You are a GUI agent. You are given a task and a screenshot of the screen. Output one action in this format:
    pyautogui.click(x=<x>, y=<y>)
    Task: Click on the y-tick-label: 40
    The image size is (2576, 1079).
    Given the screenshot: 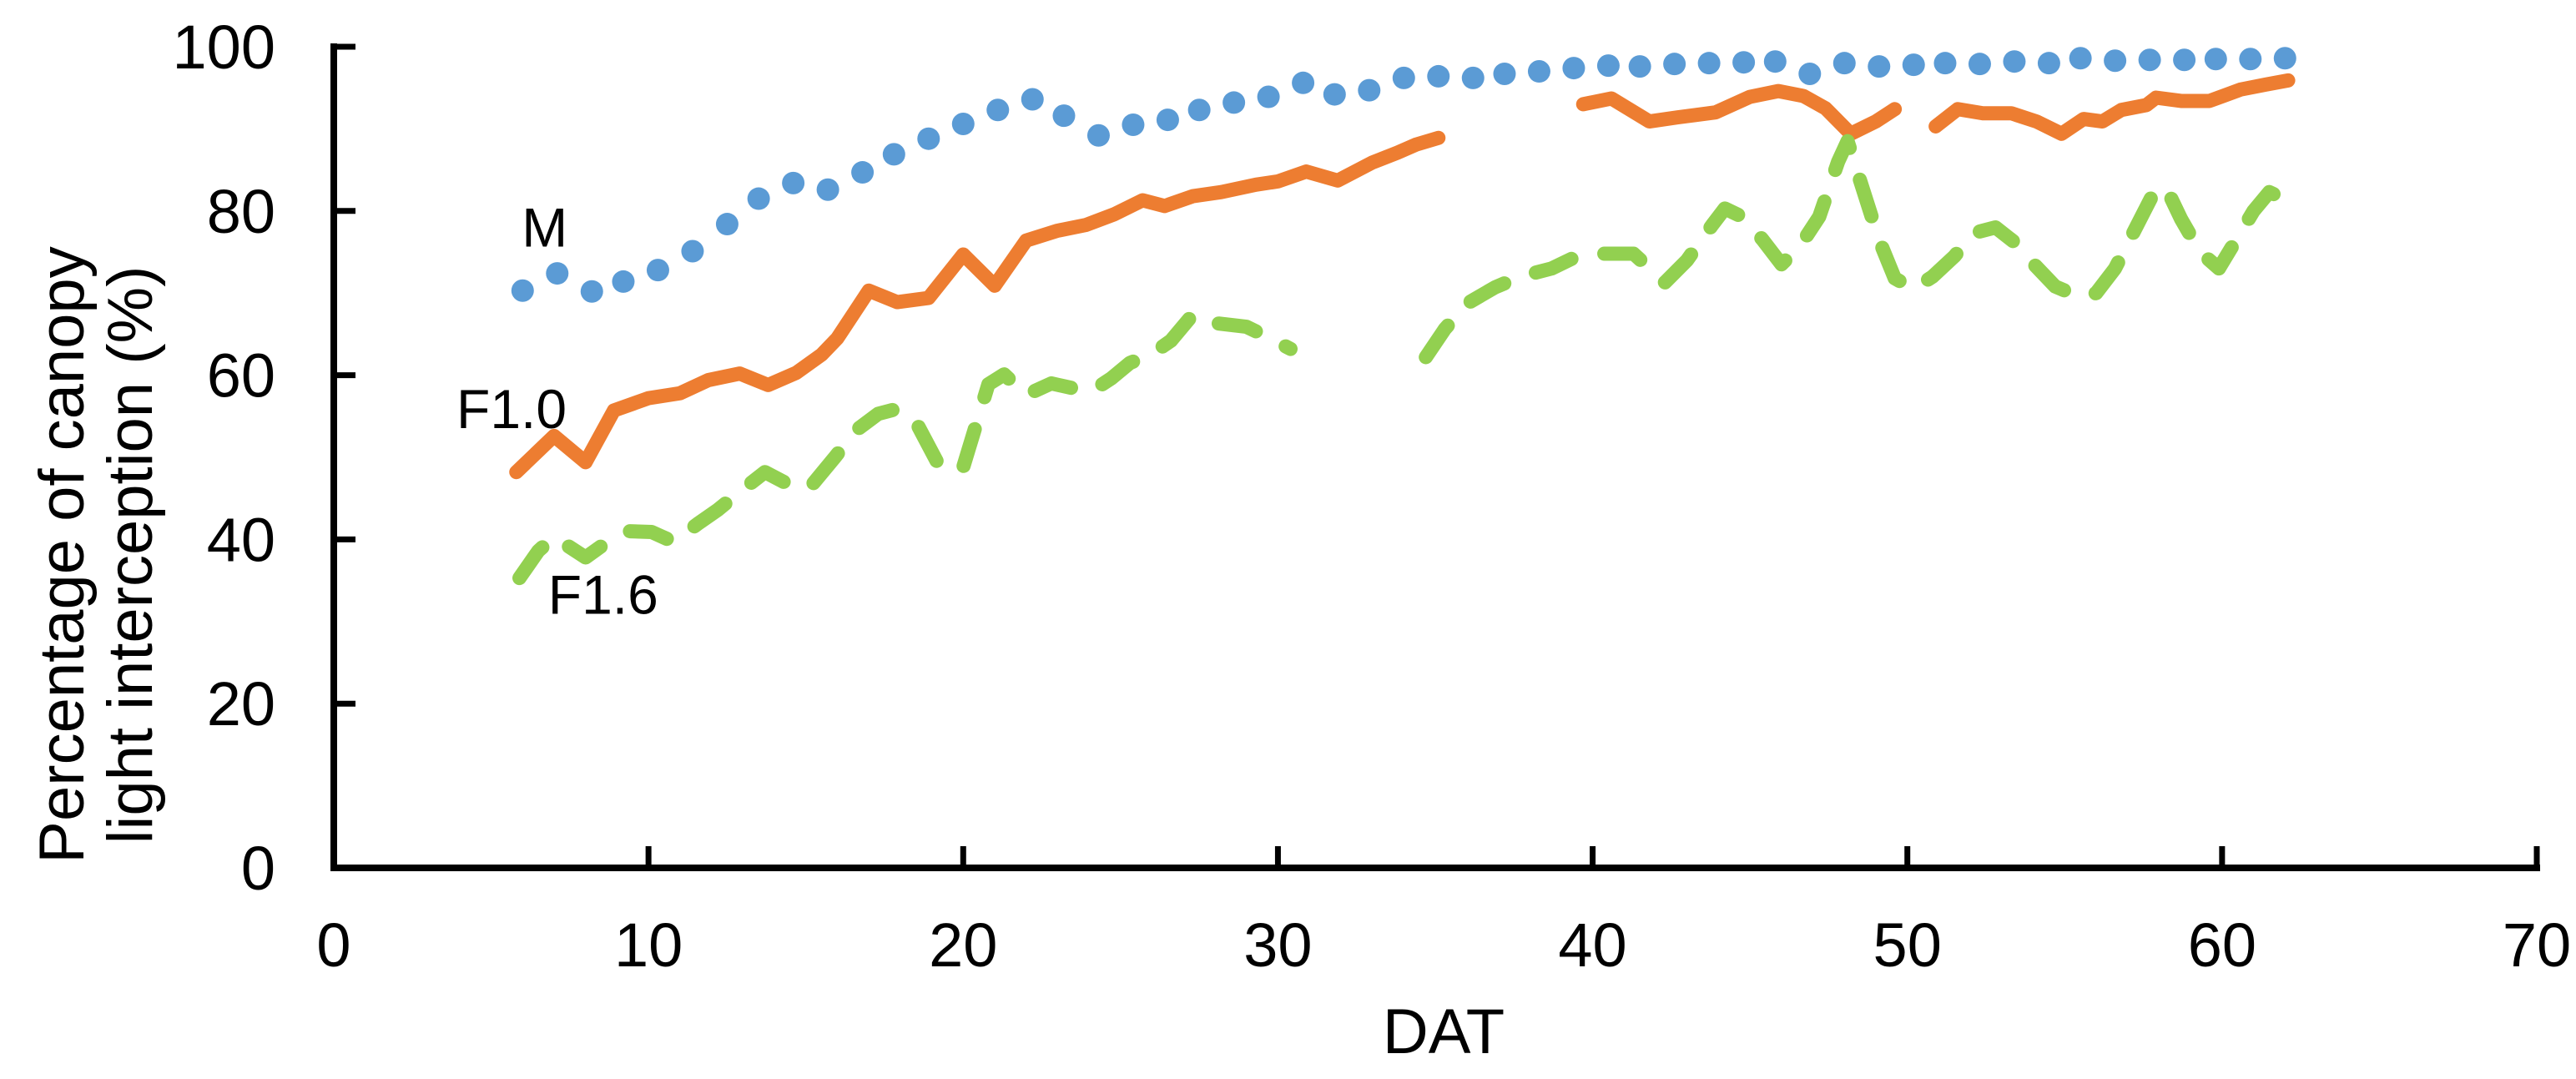 What is the action you would take?
    pyautogui.click(x=241, y=539)
    